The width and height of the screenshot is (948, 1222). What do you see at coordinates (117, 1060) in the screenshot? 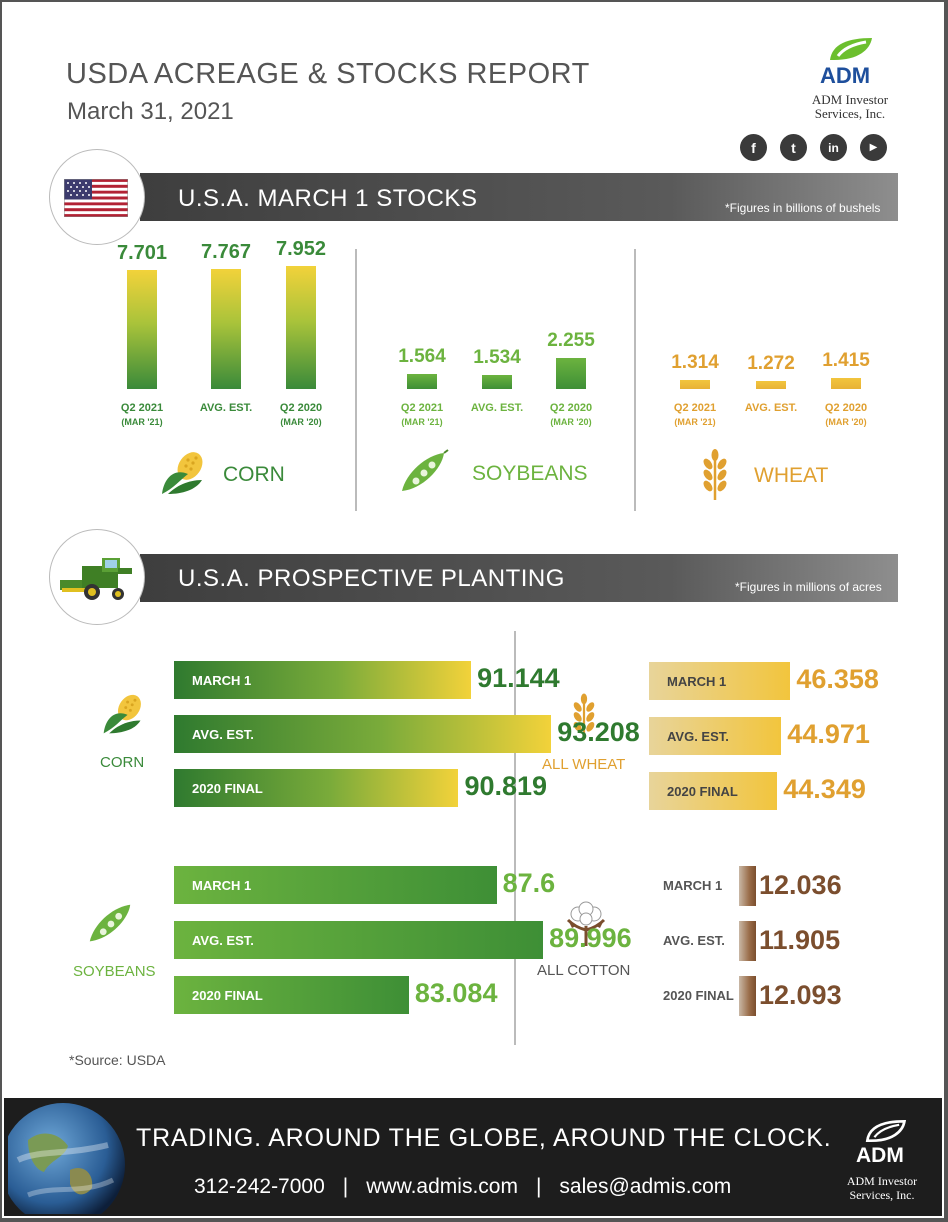
I see `source-note: *Source: USDA` at bounding box center [117, 1060].